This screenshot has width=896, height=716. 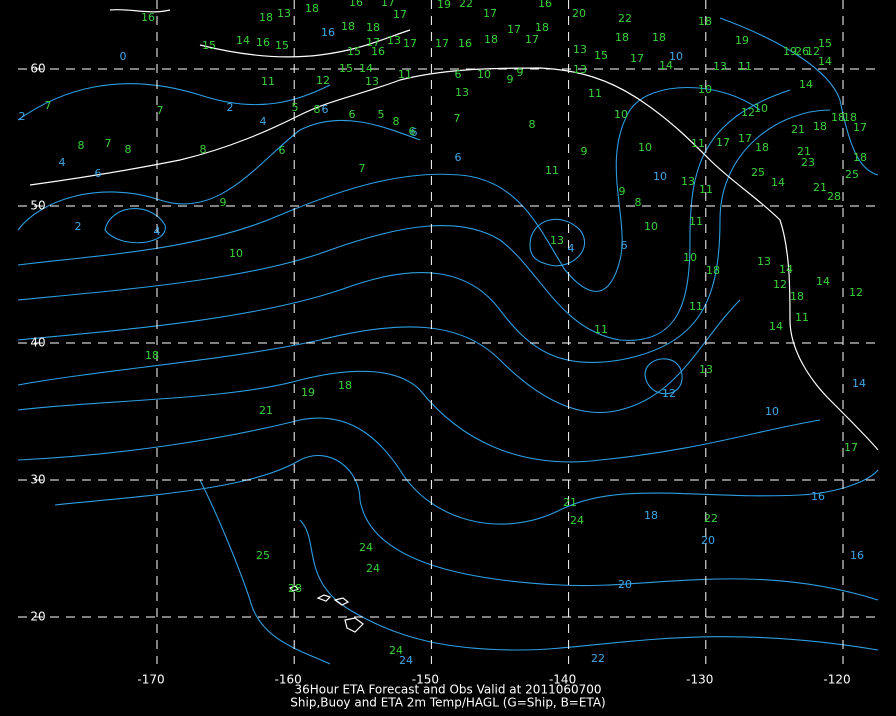 What do you see at coordinates (295, 107) in the screenshot?
I see `observation: 5` at bounding box center [295, 107].